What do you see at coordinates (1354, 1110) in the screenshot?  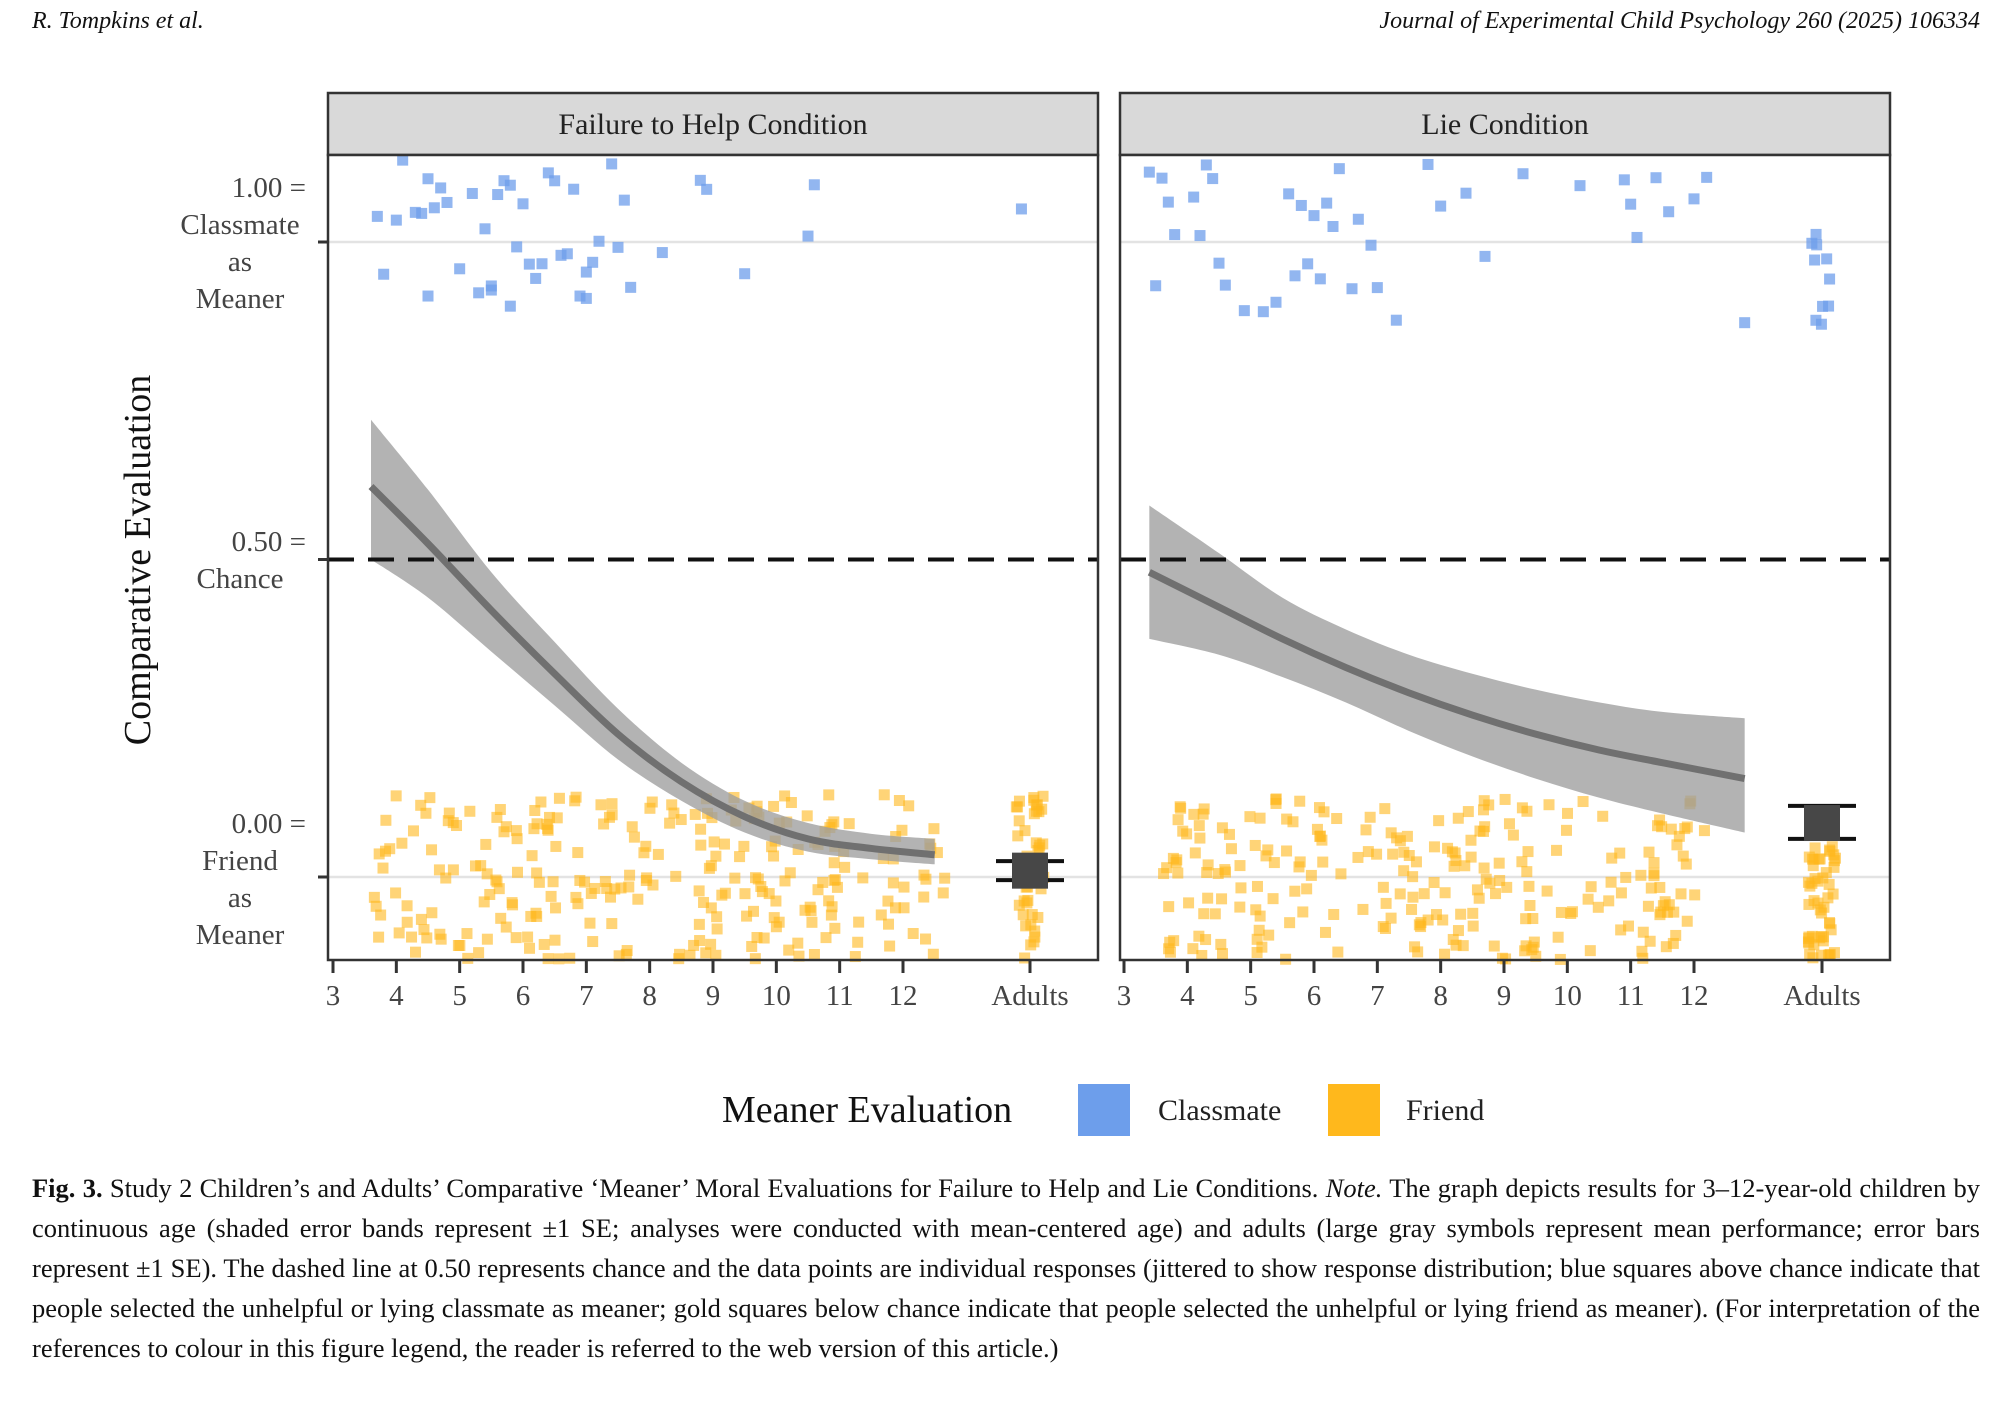 I see `legend-swatch-friend` at bounding box center [1354, 1110].